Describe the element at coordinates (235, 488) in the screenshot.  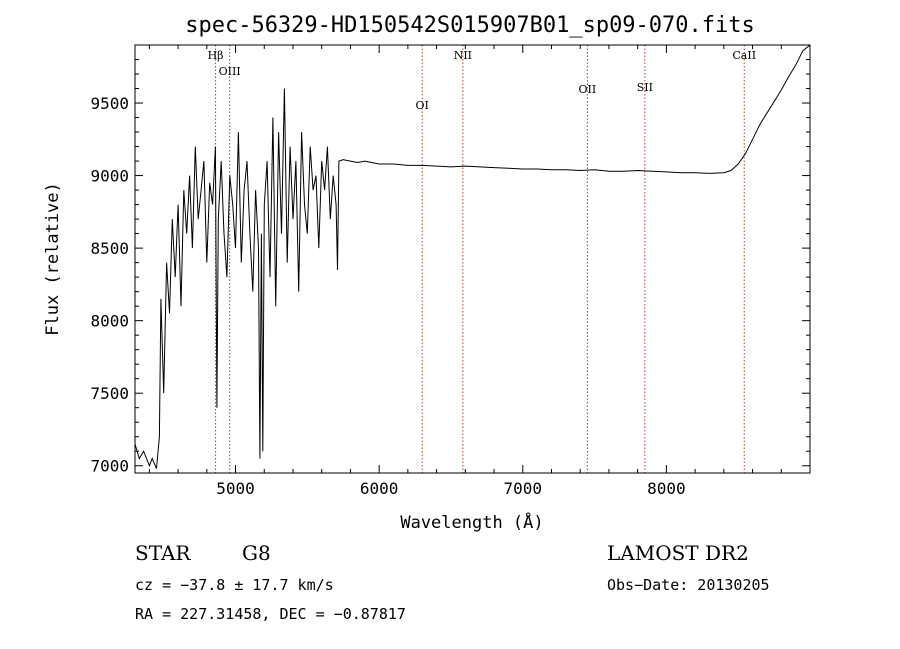
I see `x-tick-label-5000: 5000` at that location.